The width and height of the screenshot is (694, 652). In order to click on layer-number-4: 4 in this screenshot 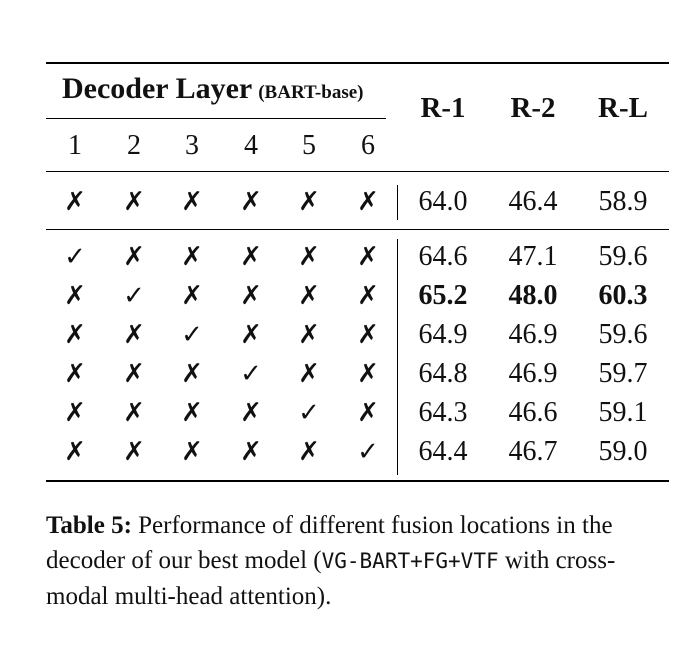, I will do `click(251, 145)`.